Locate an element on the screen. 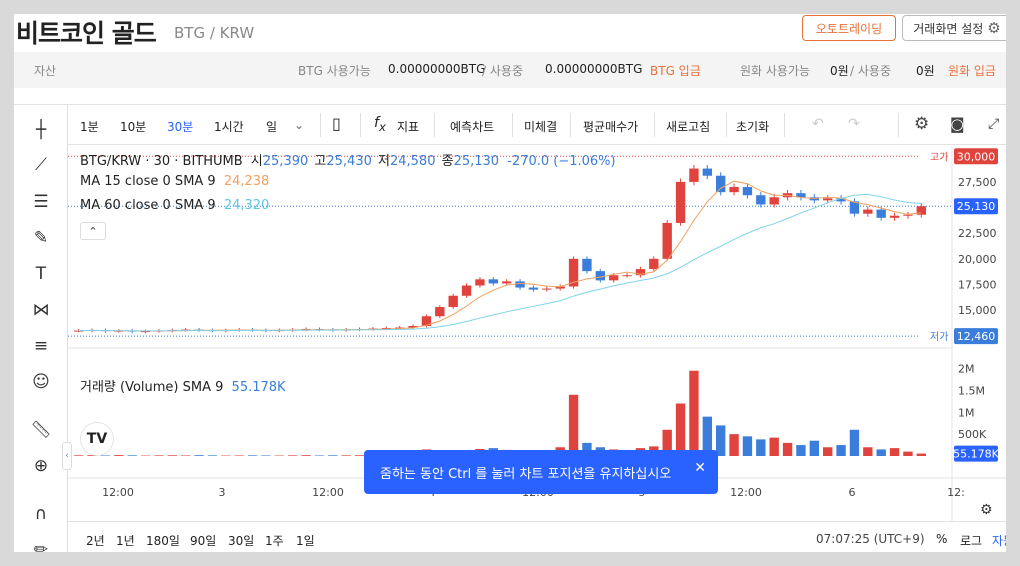  volume-label: 거래량 (Volume) SMA 9 is located at coordinates (152, 387).